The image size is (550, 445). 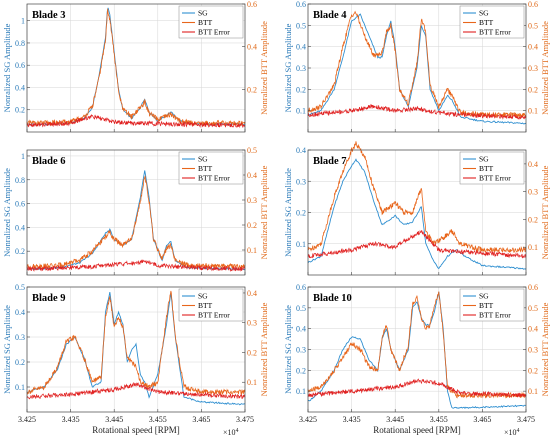 I want to click on x-tick-label: 3.455, so click(x=158, y=419).